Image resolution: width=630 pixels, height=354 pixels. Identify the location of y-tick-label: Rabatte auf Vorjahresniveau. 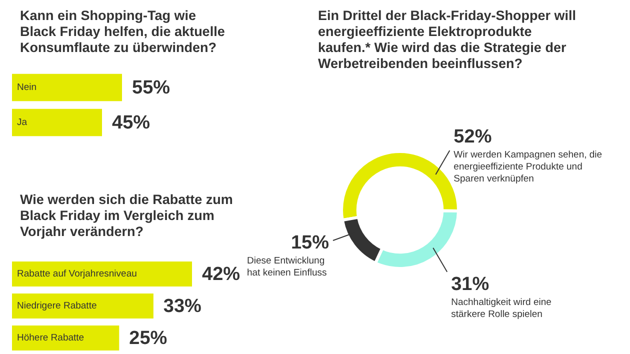
(77, 274).